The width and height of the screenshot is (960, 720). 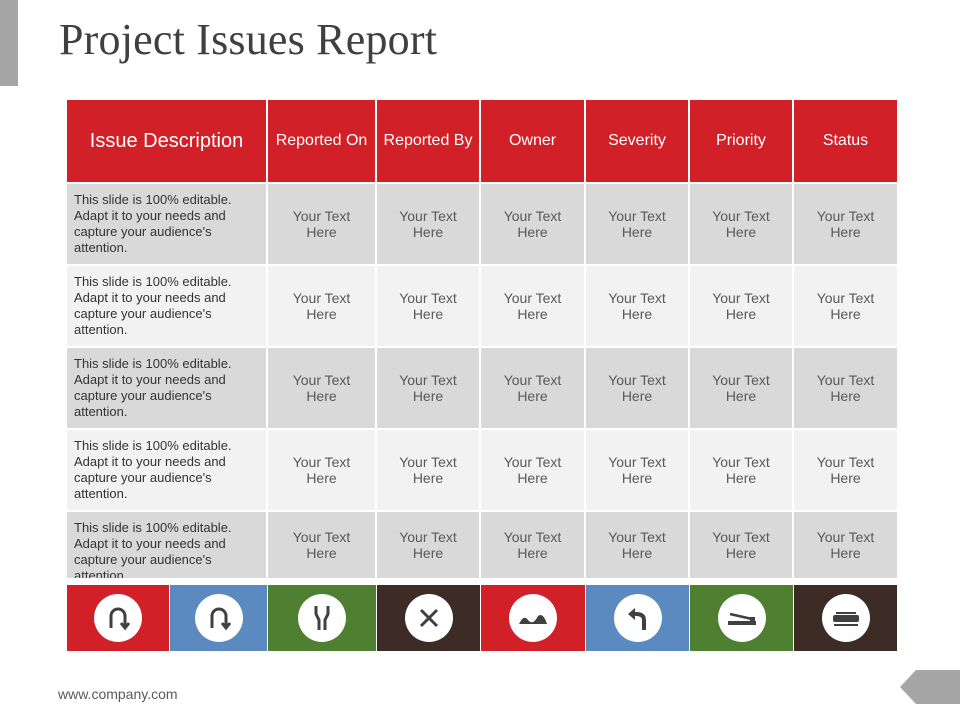 I want to click on turn-left-arrow-icon, so click(x=636, y=619).